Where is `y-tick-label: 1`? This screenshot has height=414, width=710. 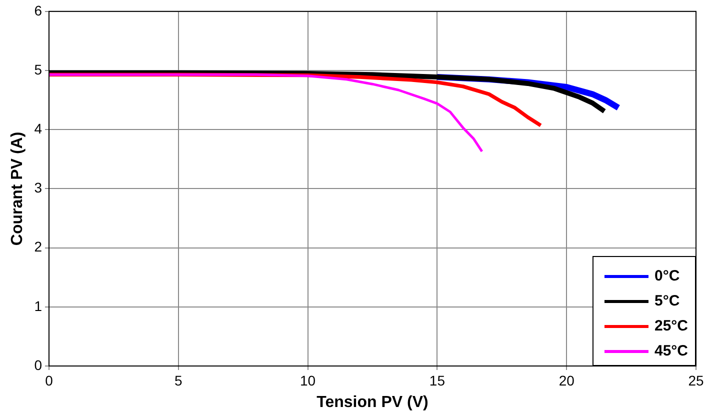 y-tick-label: 1 is located at coordinates (38, 306).